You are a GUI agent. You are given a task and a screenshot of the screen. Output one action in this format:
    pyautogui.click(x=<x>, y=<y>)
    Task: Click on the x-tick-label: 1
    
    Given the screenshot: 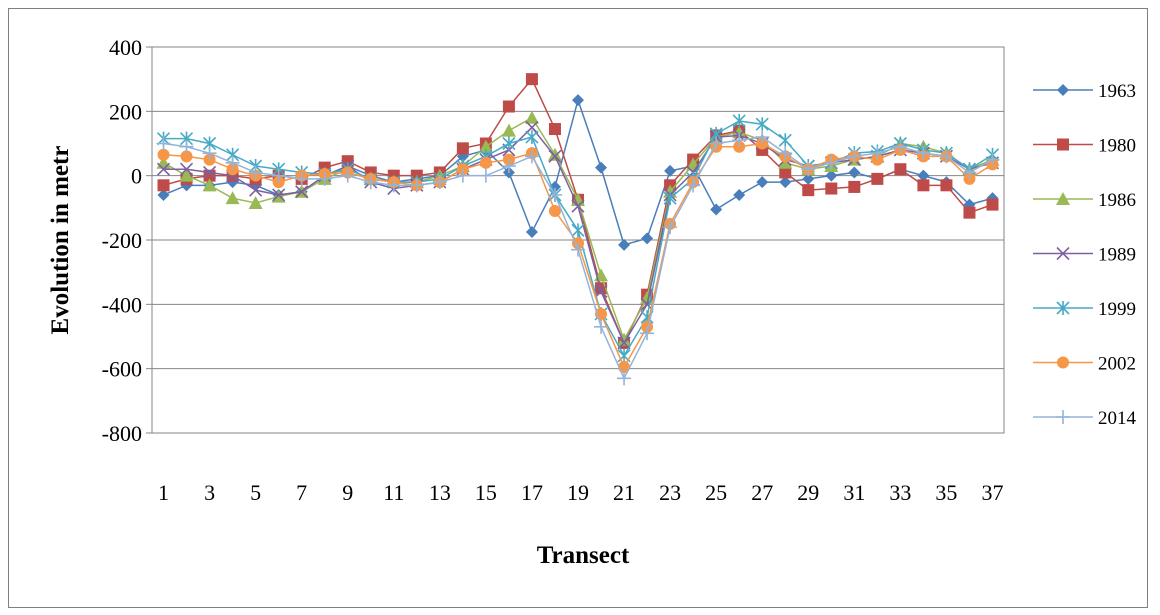 What is the action you would take?
    pyautogui.click(x=163, y=492)
    